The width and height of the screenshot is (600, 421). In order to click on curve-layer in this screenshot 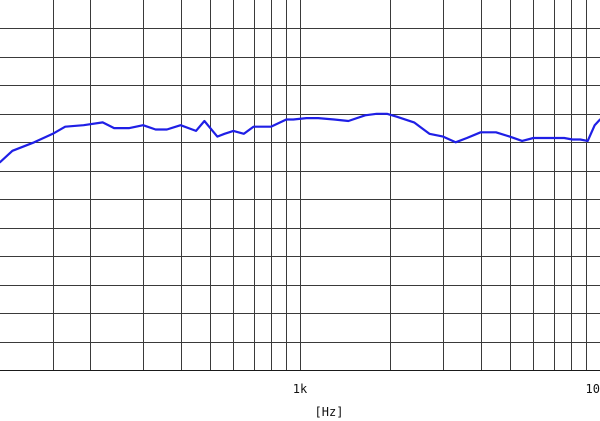, I will do `click(300, 138)`.